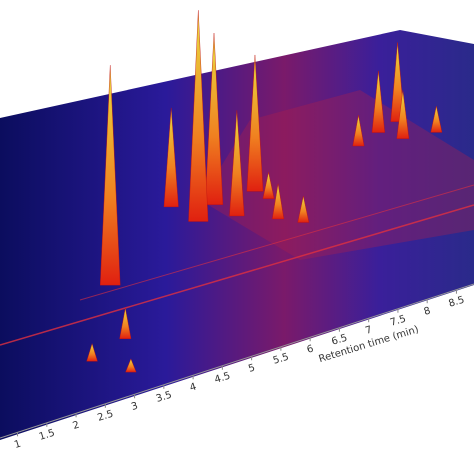  What do you see at coordinates (105, 416) in the screenshot?
I see `x-tick-label: 2.5` at bounding box center [105, 416].